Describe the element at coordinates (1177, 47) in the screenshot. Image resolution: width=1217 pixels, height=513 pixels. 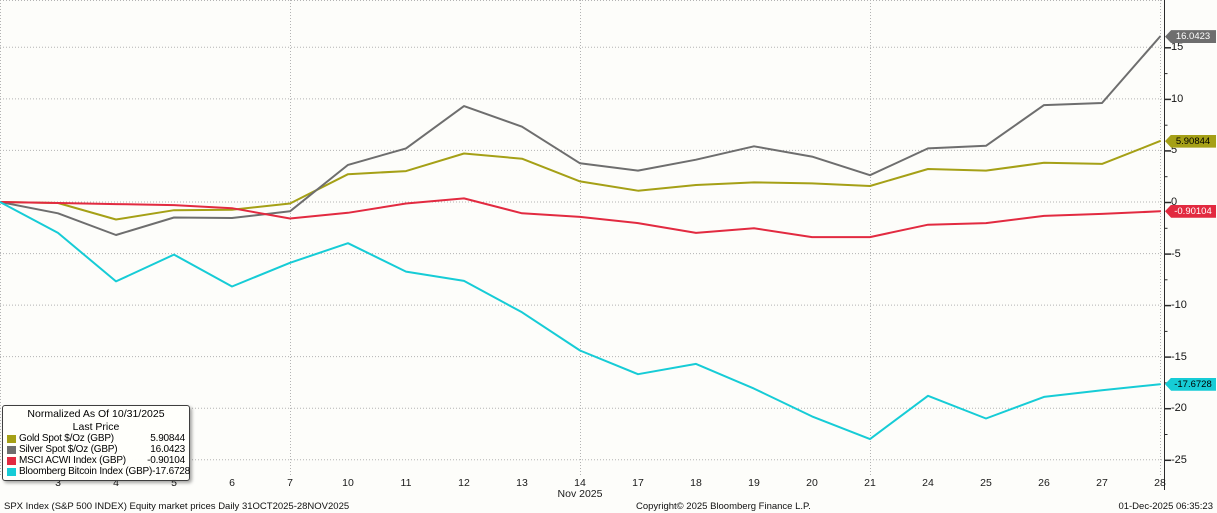
I see `y-axis-label: 15` at that location.